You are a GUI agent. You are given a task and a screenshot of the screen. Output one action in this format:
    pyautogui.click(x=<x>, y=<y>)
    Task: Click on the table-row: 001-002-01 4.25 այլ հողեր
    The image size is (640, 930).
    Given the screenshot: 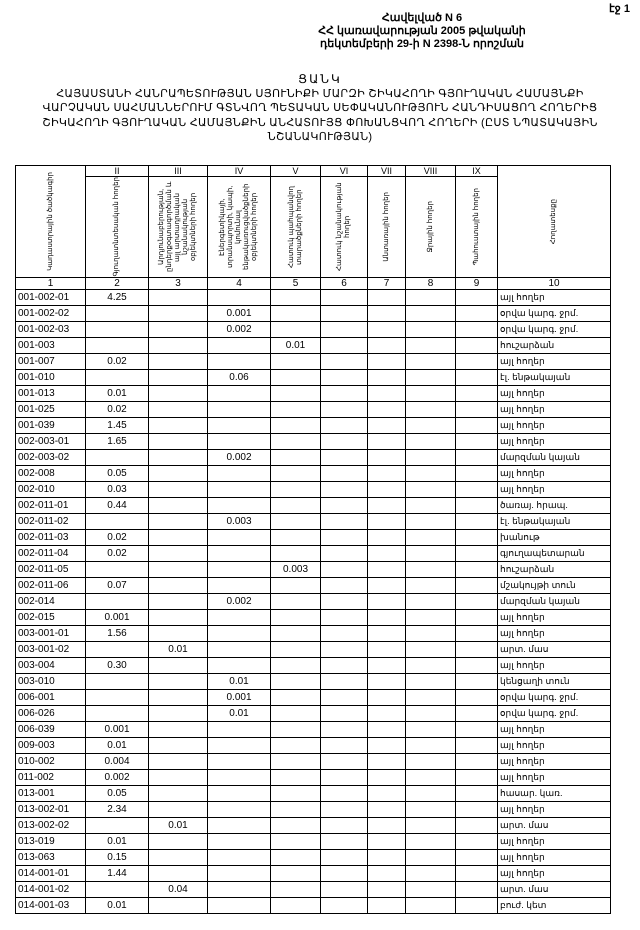 What is the action you would take?
    pyautogui.click(x=313, y=297)
    